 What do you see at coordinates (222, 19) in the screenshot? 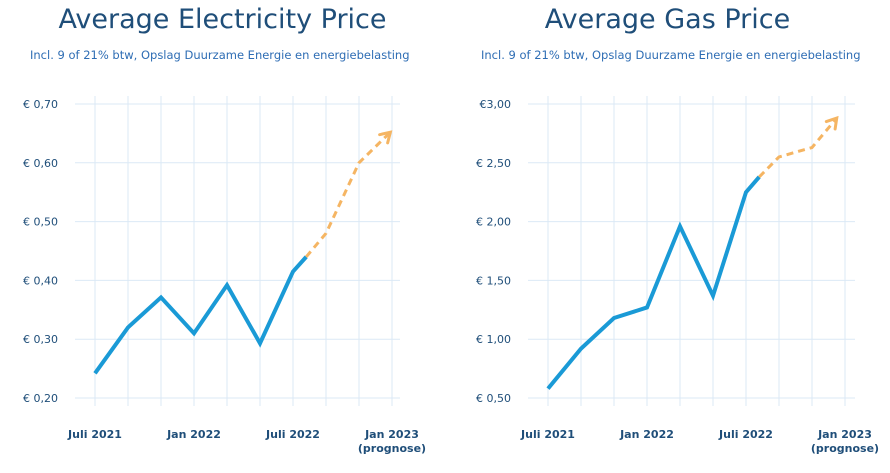
I see `electricity-chart-title: Average Electricity Price` at bounding box center [222, 19].